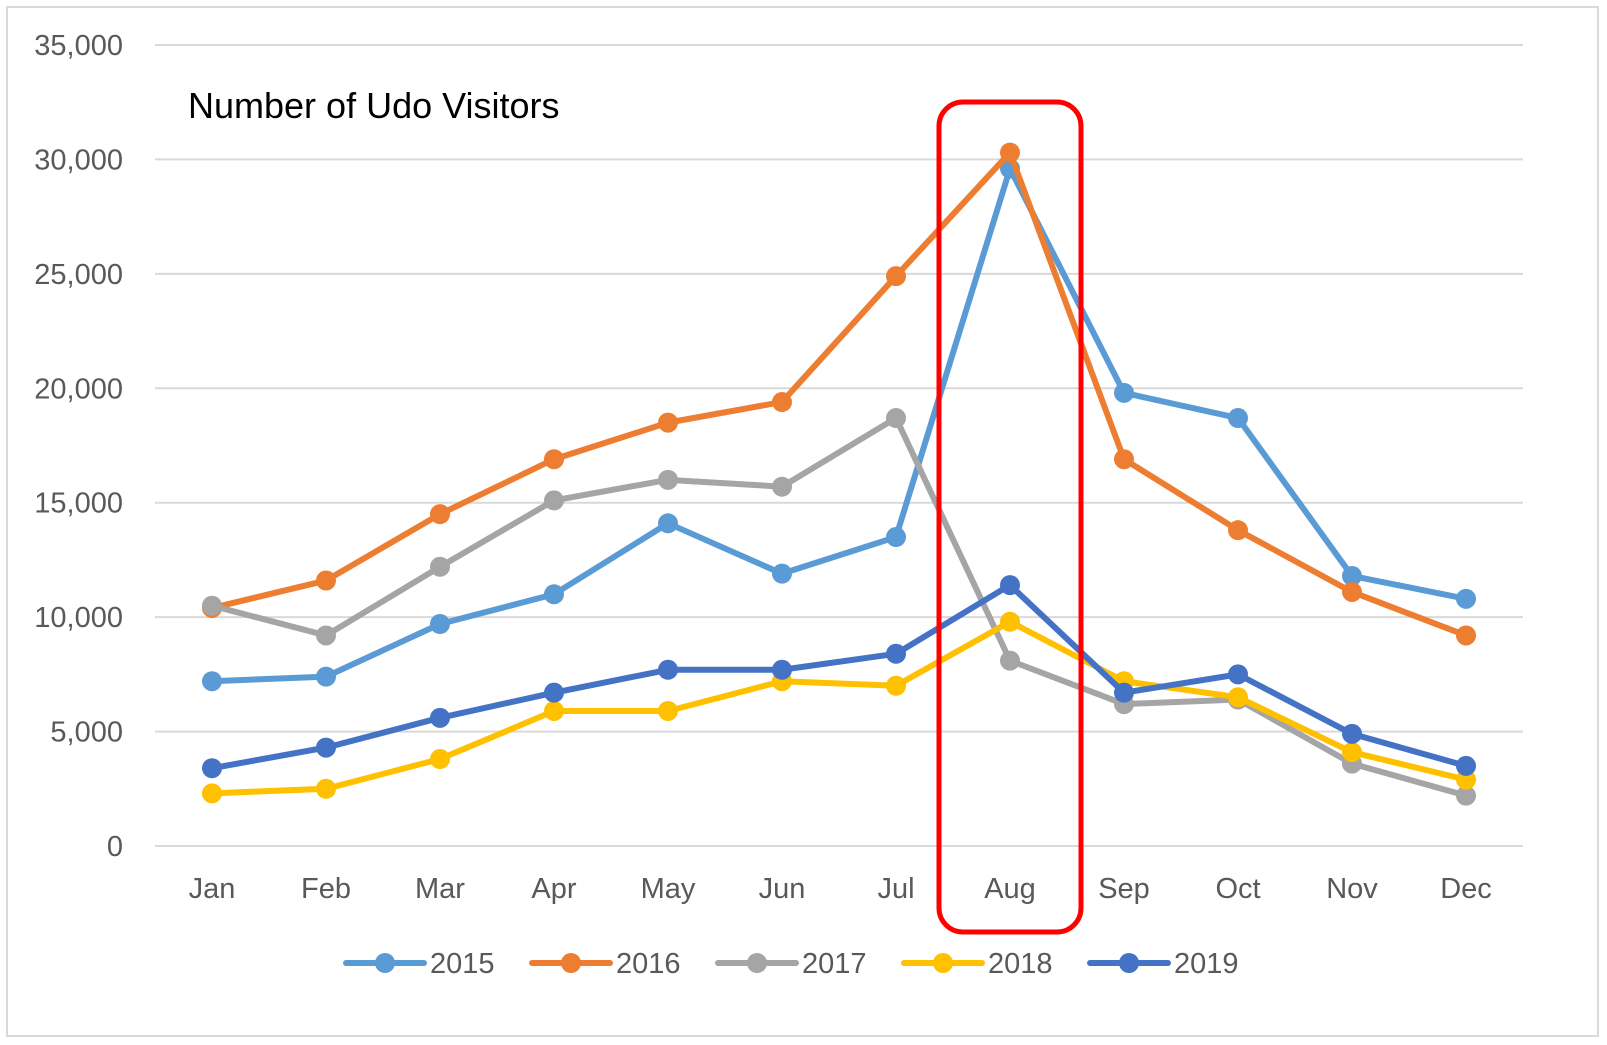 The width and height of the screenshot is (1607, 1045). What do you see at coordinates (373, 105) in the screenshot?
I see `chart-title: Number of Udo Visitors` at bounding box center [373, 105].